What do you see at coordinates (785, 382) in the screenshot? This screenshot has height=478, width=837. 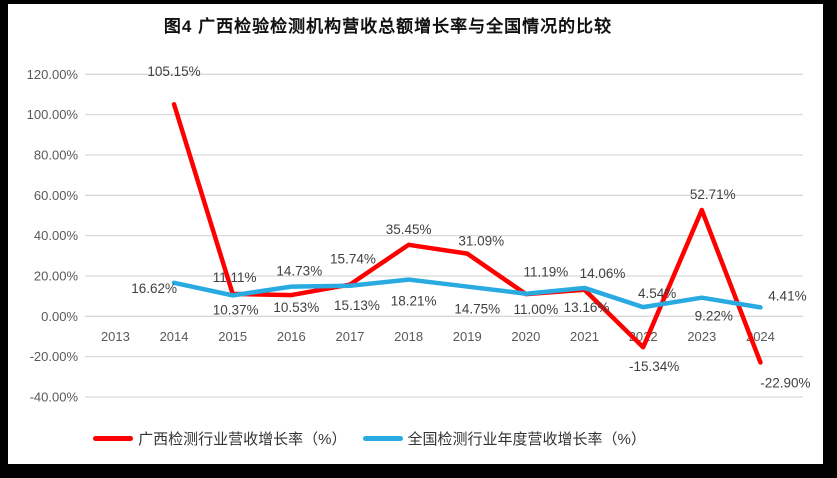 I see `data-label: -22.90%` at bounding box center [785, 382].